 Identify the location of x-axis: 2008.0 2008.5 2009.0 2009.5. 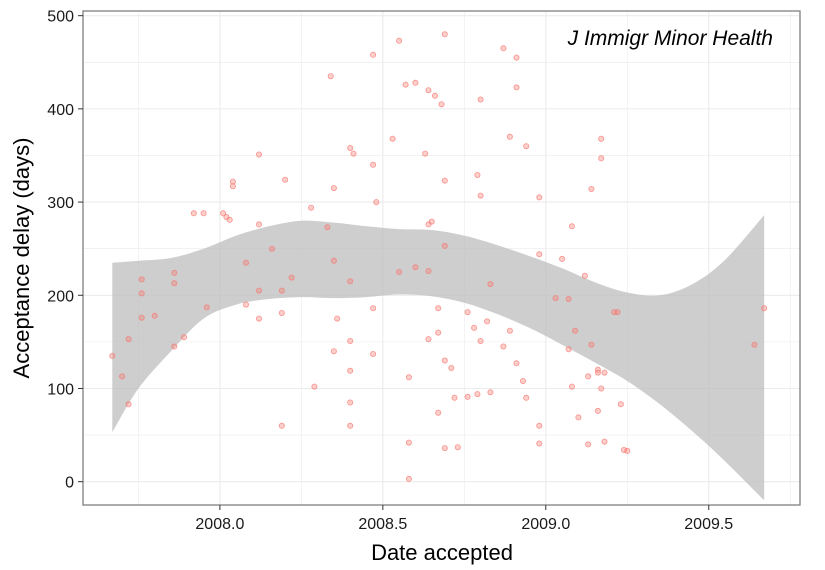
(464, 519).